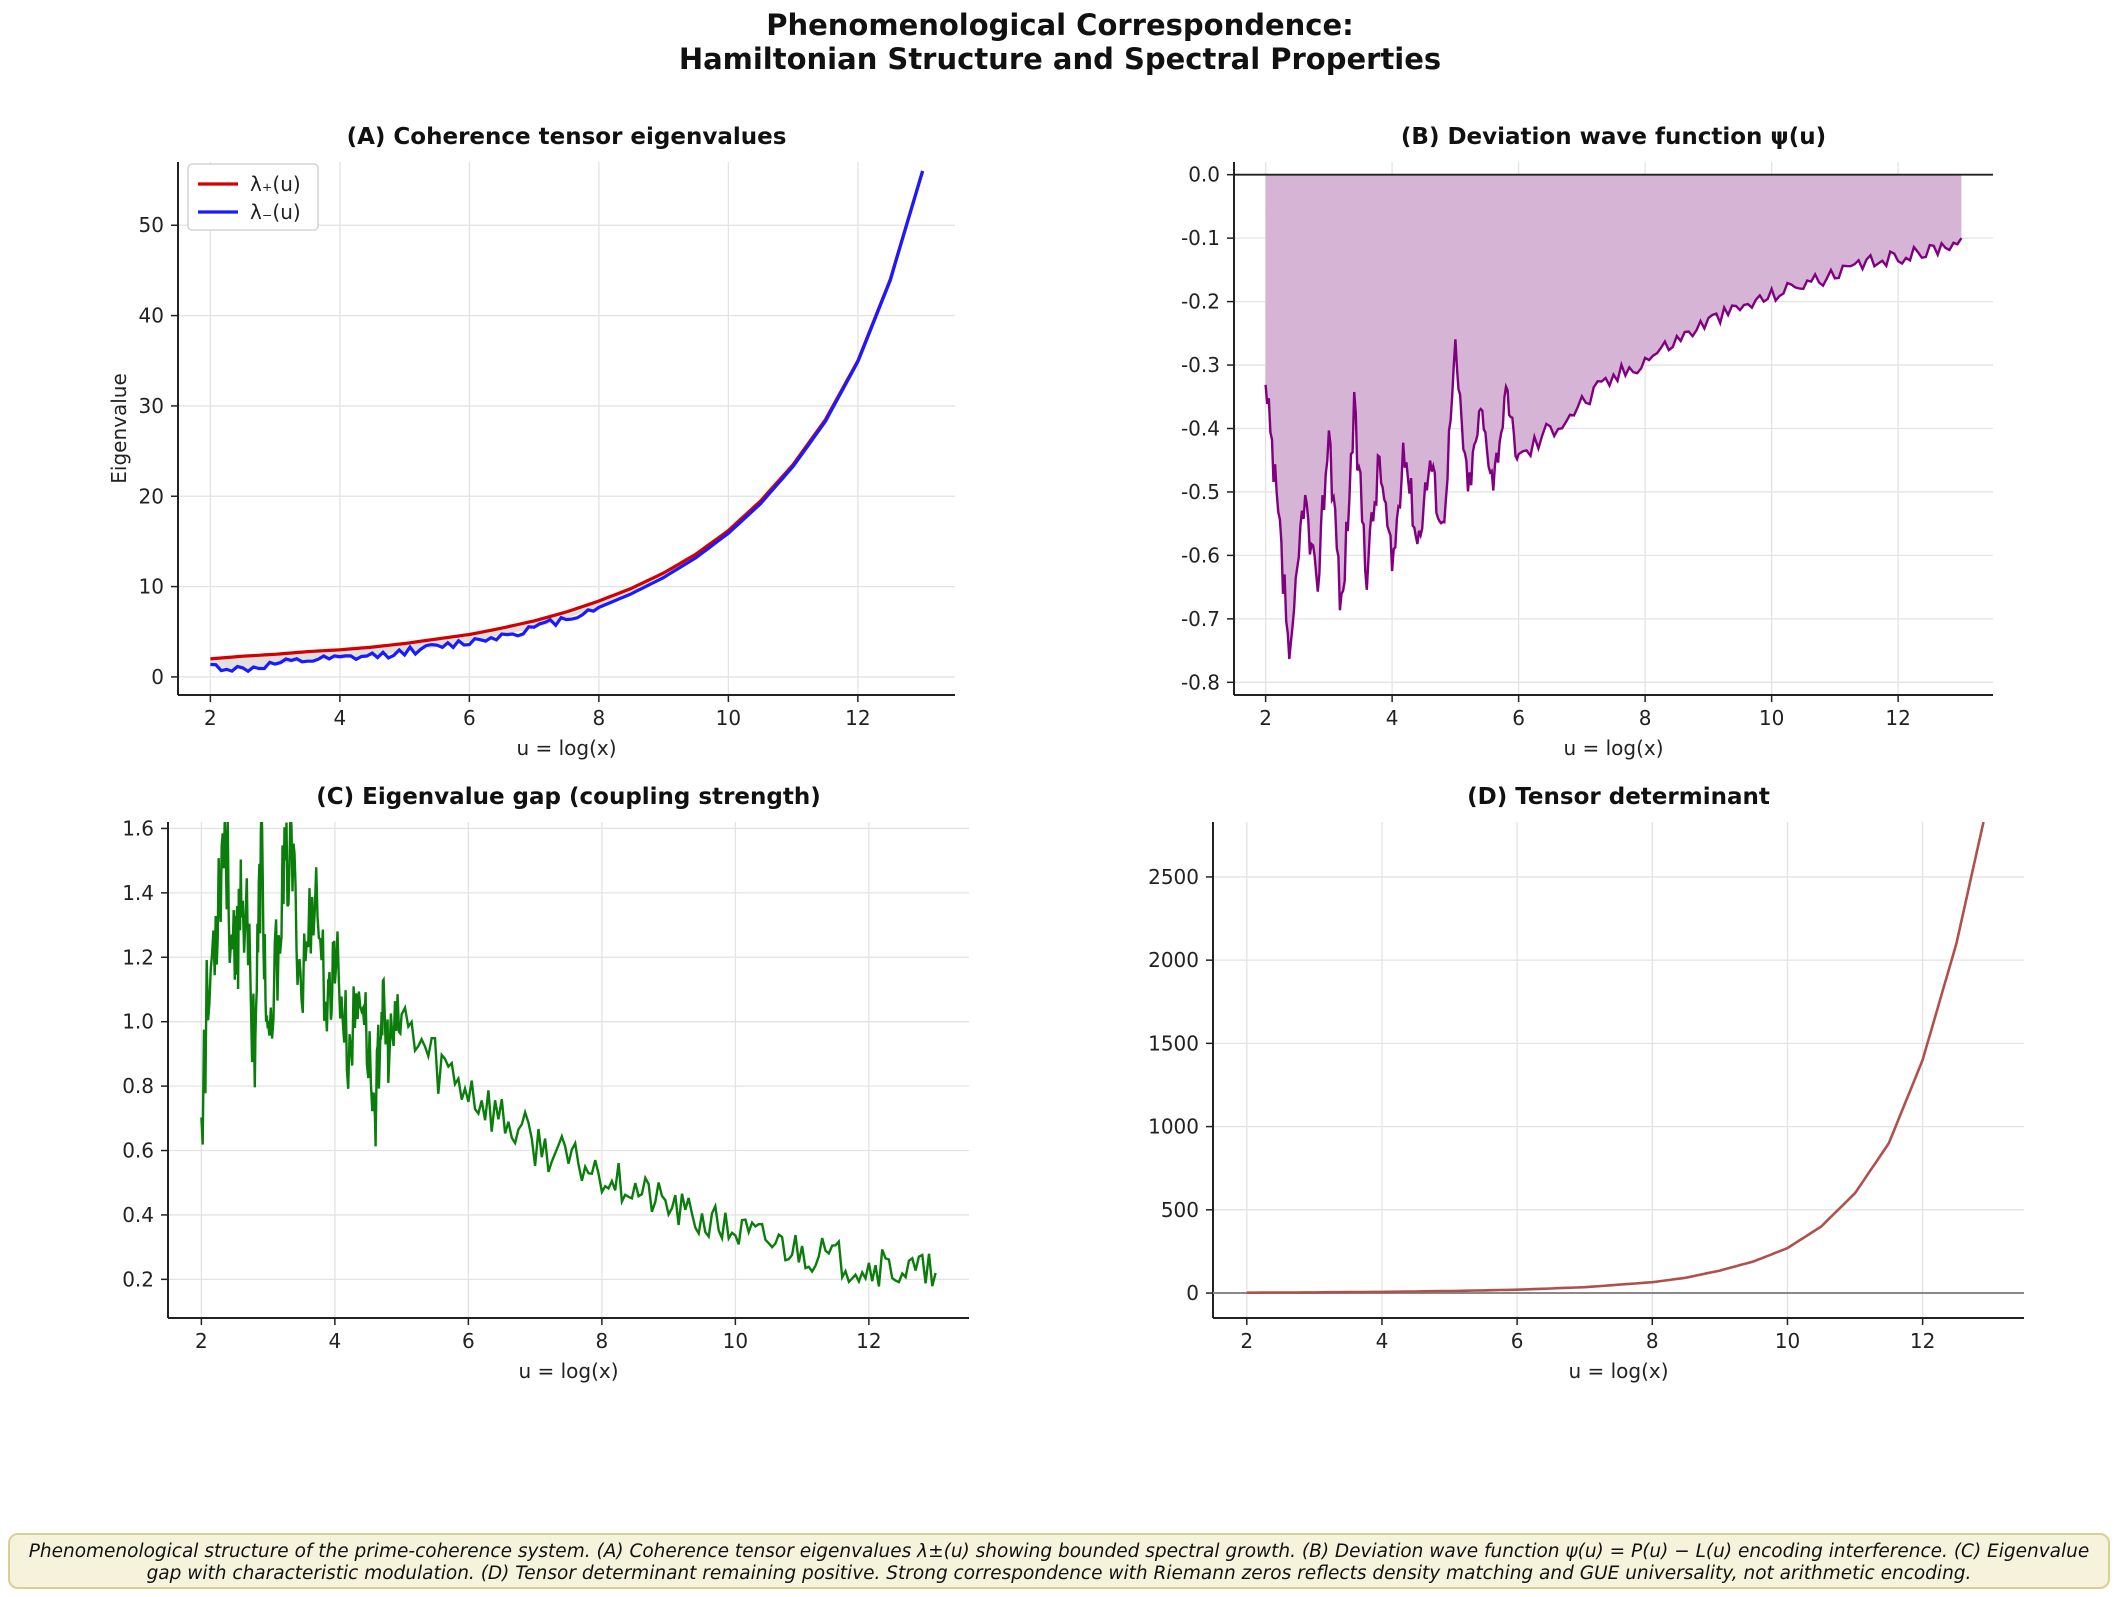 The image size is (2120, 1597). I want to click on legend-label: λ₊(u), so click(275, 184).